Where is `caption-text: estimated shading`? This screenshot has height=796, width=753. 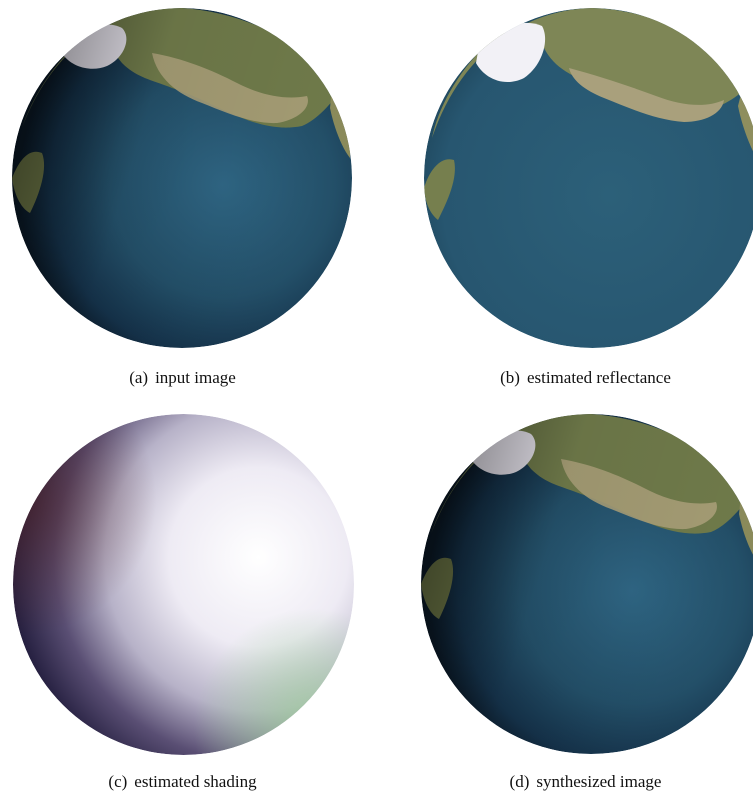 caption-text: estimated shading is located at coordinates (195, 781).